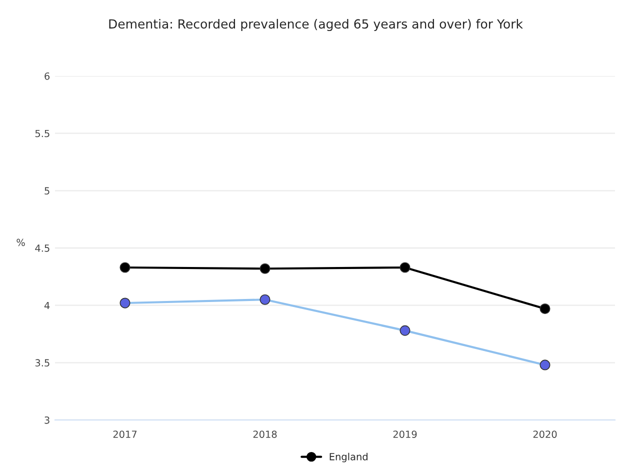  I want to click on chart-title: Dementia: Recorded prevalence (aged 65 years and over) for York, so click(316, 25).